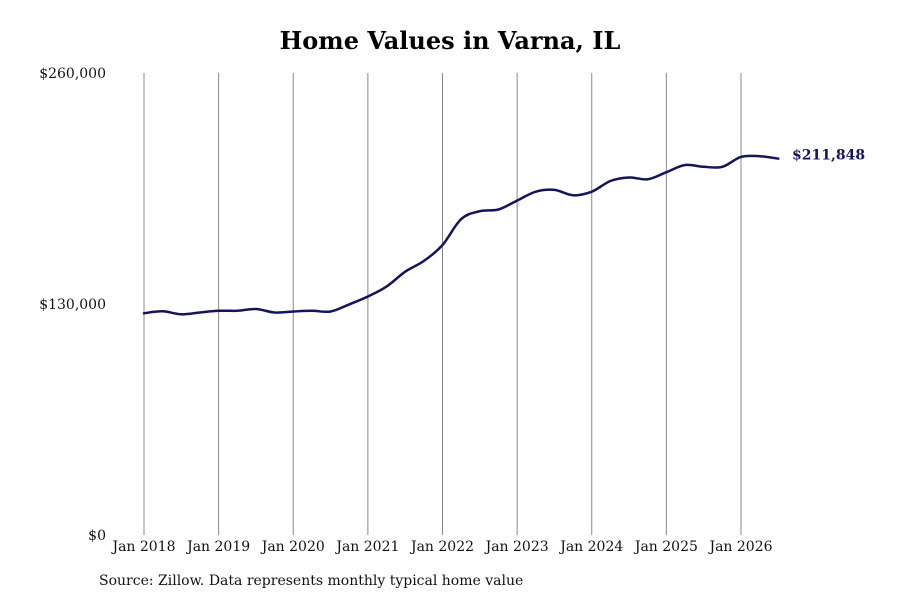  What do you see at coordinates (217, 547) in the screenshot?
I see `x-tick-label: Jan 2019` at bounding box center [217, 547].